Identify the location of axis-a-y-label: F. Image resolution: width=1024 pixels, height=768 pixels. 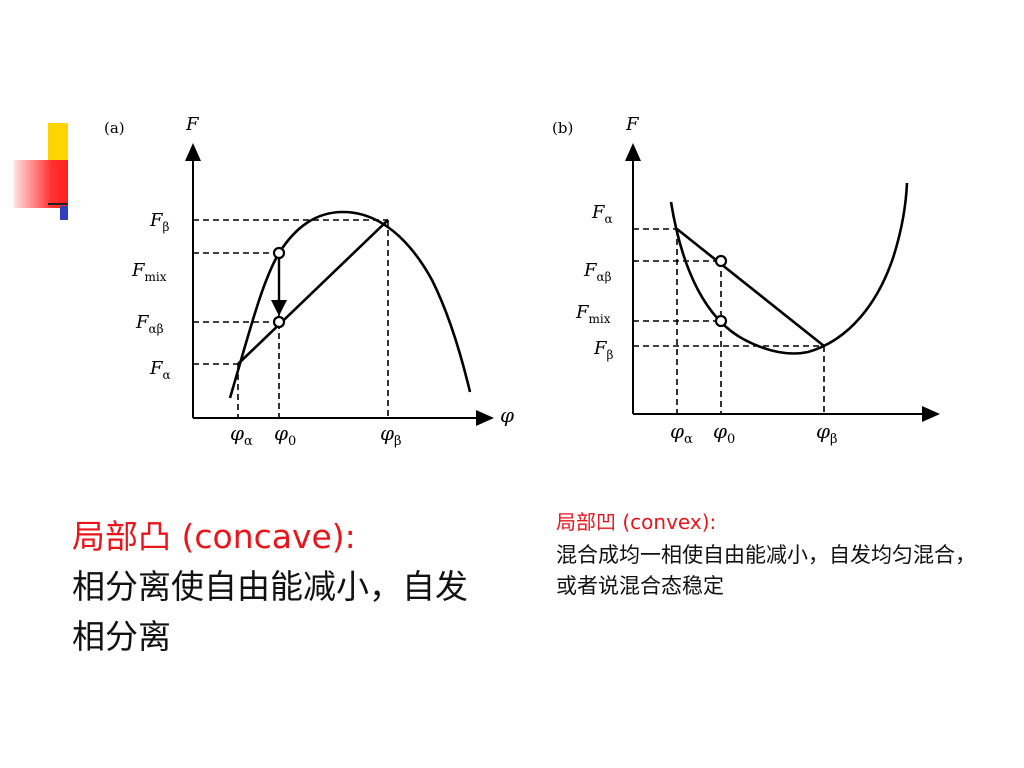
(192, 124).